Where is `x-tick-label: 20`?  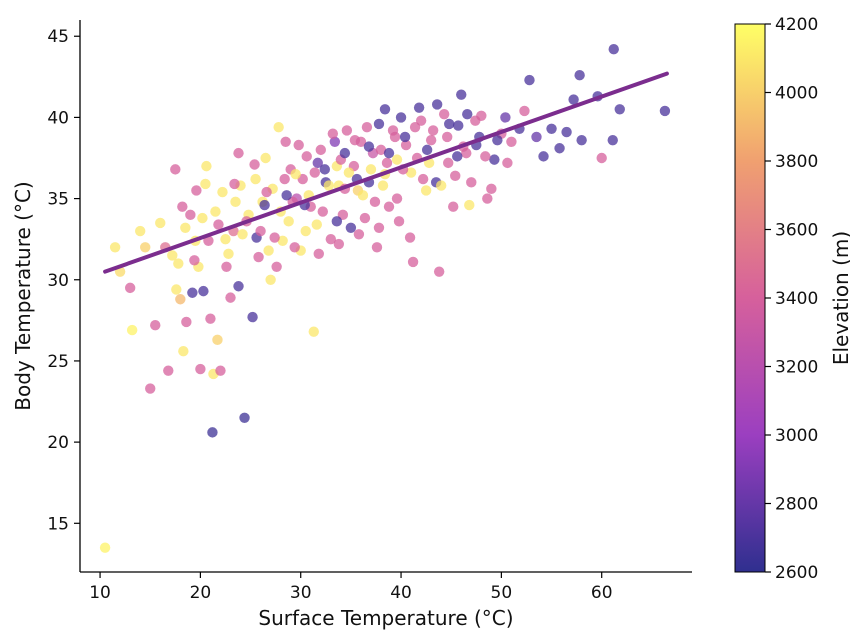 x-tick-label: 20 is located at coordinates (201, 593).